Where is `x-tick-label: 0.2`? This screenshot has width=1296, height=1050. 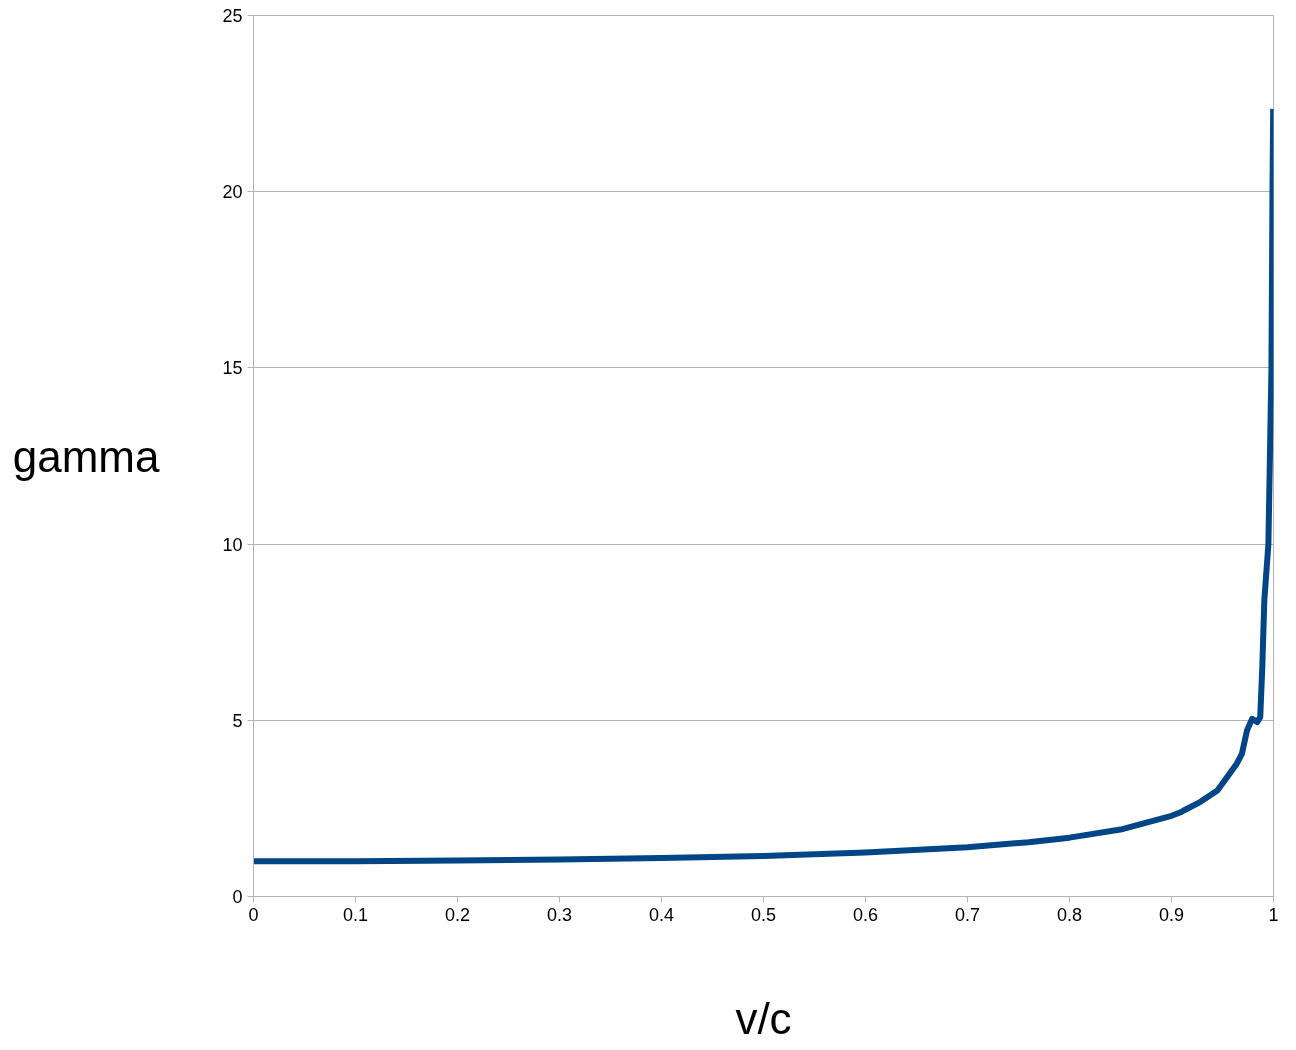 x-tick-label: 0.2 is located at coordinates (457, 914).